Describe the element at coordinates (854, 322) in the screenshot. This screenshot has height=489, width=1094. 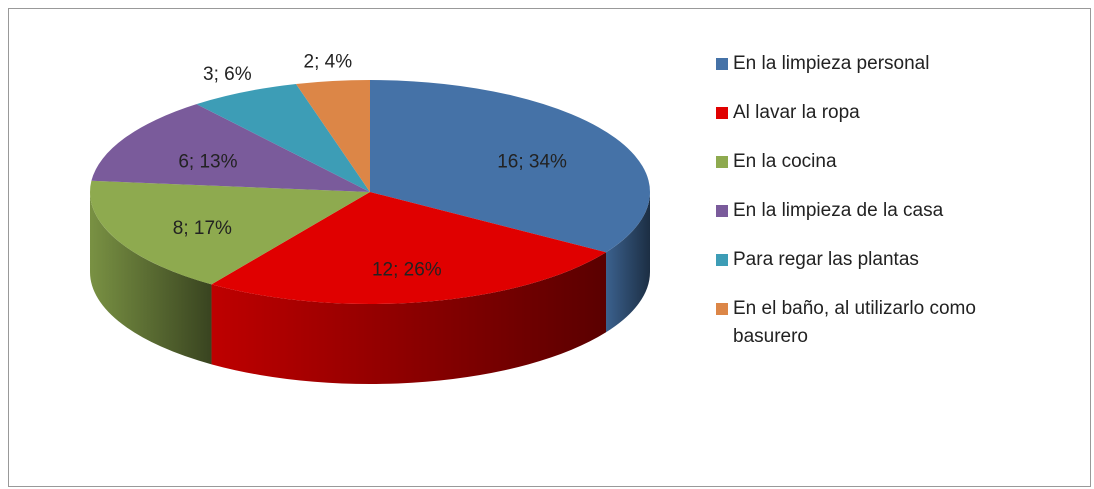
I see `legend-label: En el baño, al utilizarlo como basurero` at that location.